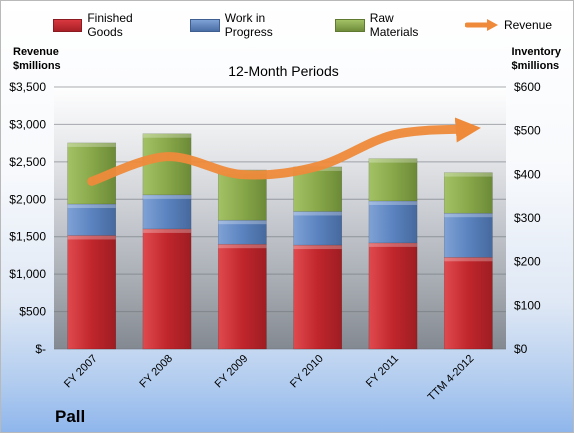 This screenshot has width=574, height=433. I want to click on x-tick-label: FY 2007, so click(81, 372).